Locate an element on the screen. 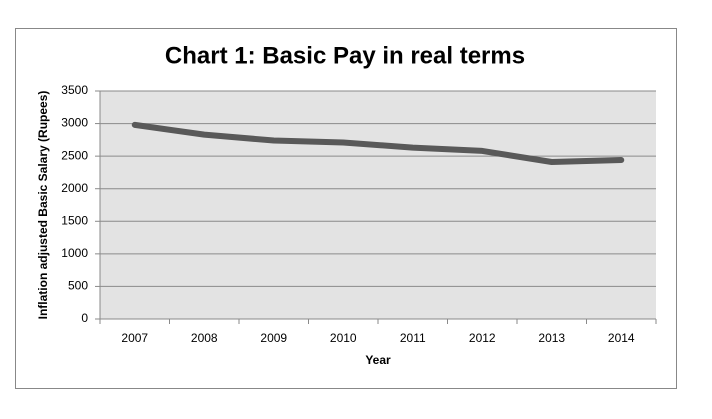 This screenshot has height=419, width=712. x-tick-label: 2009 is located at coordinates (273, 338).